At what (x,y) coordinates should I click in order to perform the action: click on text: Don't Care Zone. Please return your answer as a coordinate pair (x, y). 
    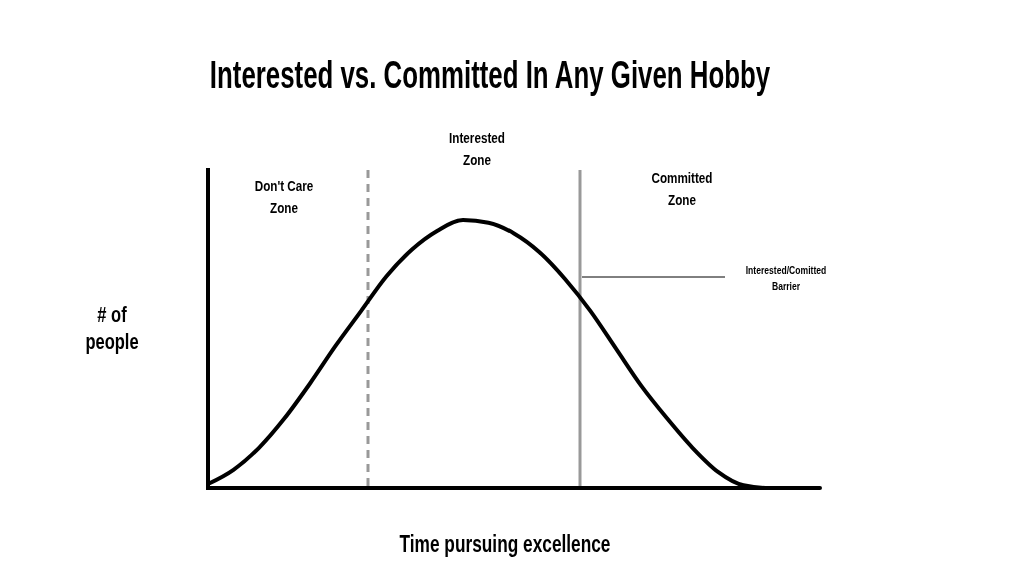
    Looking at the image, I should click on (284, 197).